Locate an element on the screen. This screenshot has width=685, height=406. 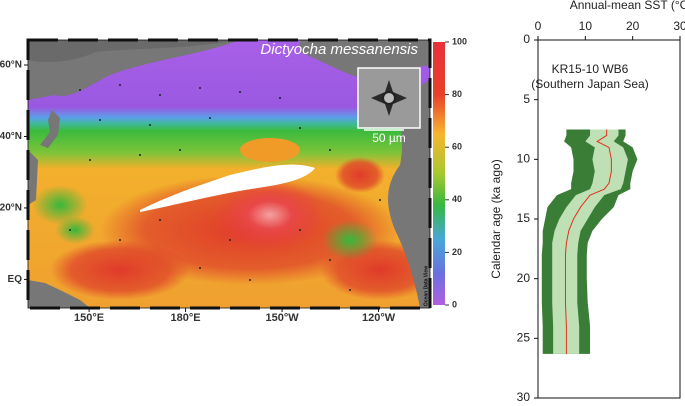
x-tick-label: 10 is located at coordinates (586, 26).